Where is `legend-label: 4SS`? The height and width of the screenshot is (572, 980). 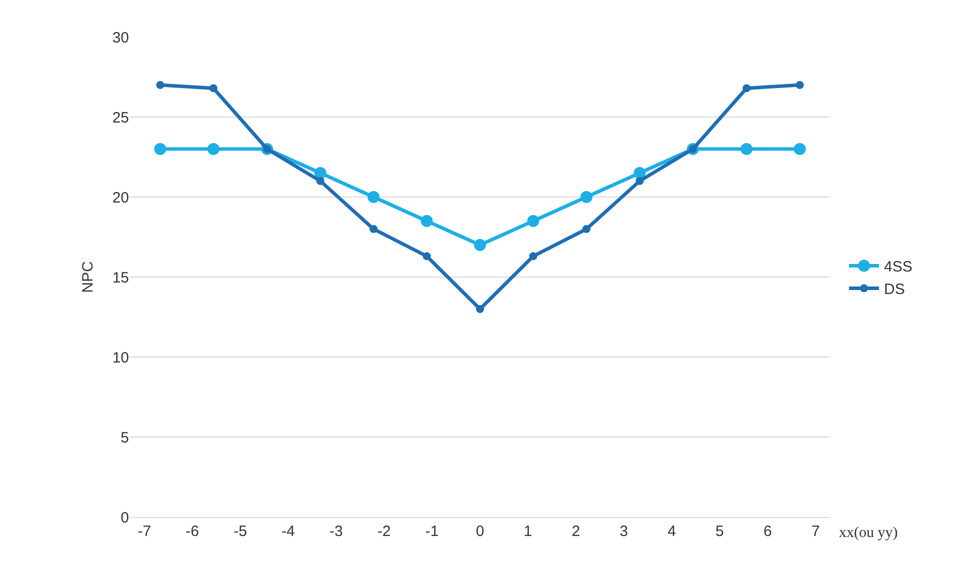 legend-label: 4SS is located at coordinates (898, 267).